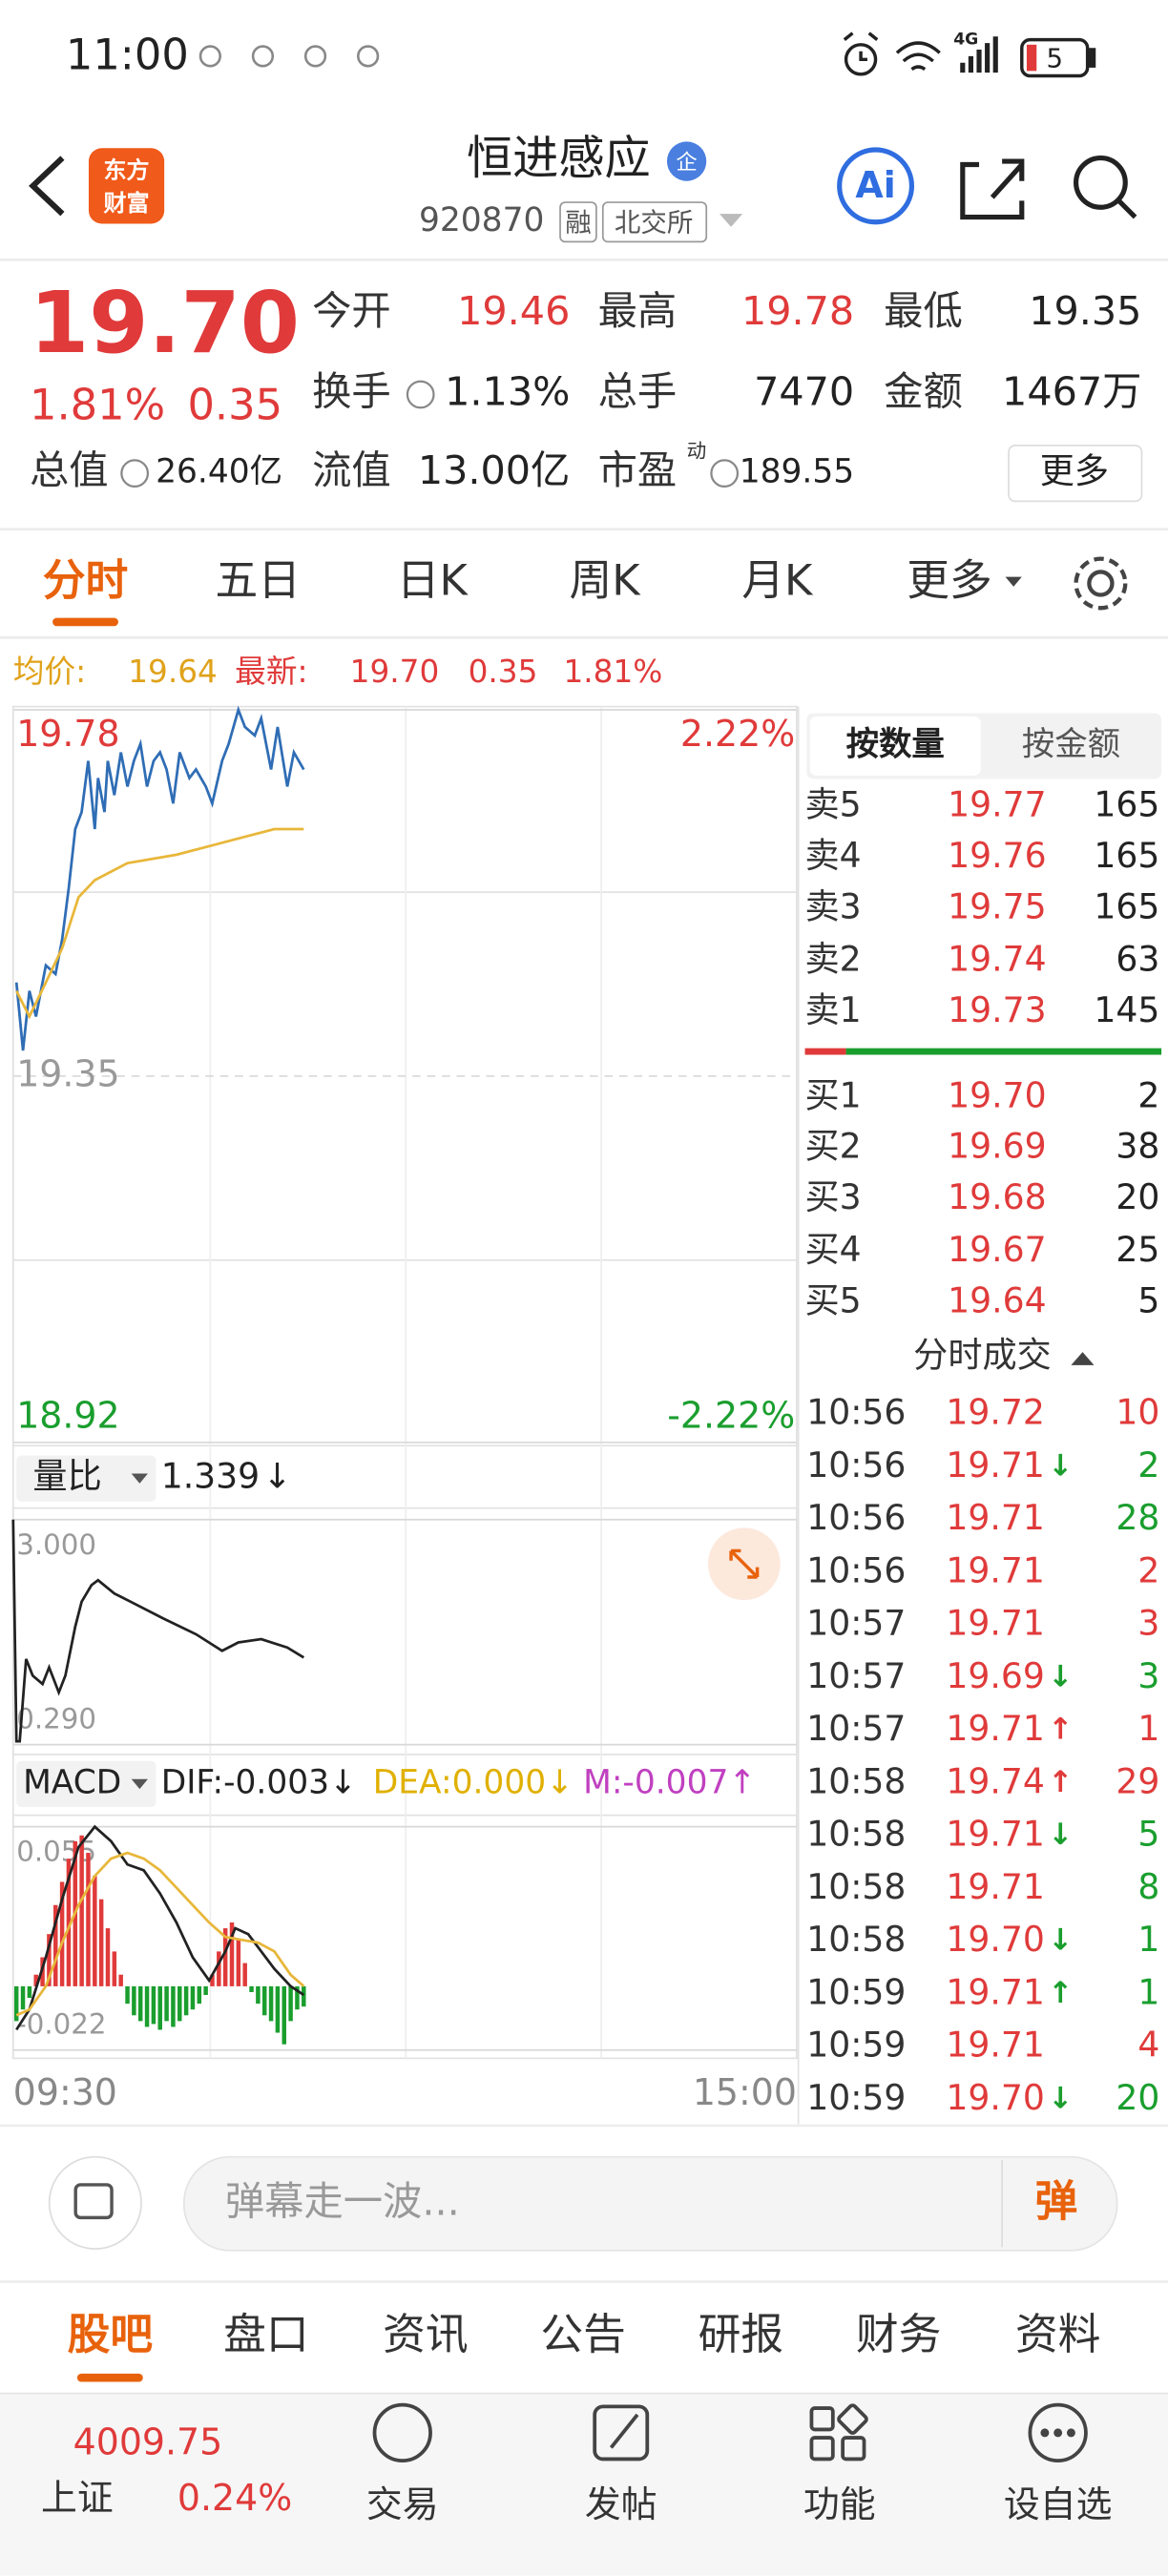 This screenshot has width=1168, height=2576. I want to click on field-value: 1.13%, so click(507, 391).